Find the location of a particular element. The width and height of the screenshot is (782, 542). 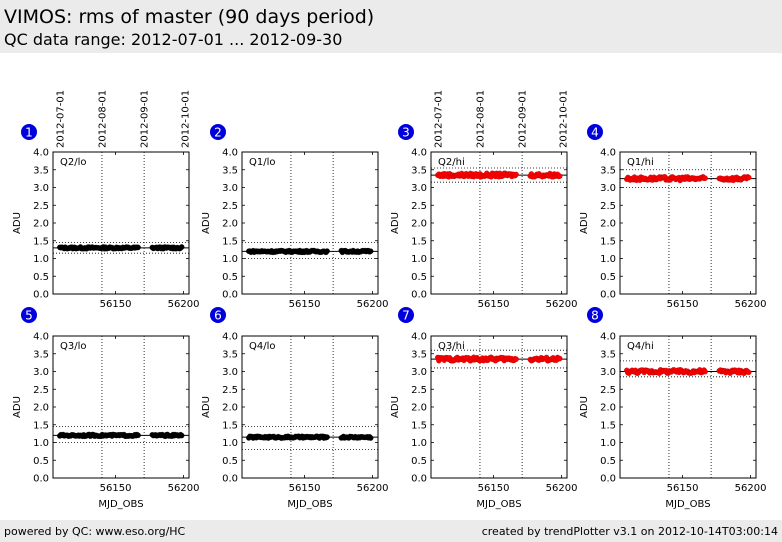

series-label: Q2/hi is located at coordinates (451, 162).